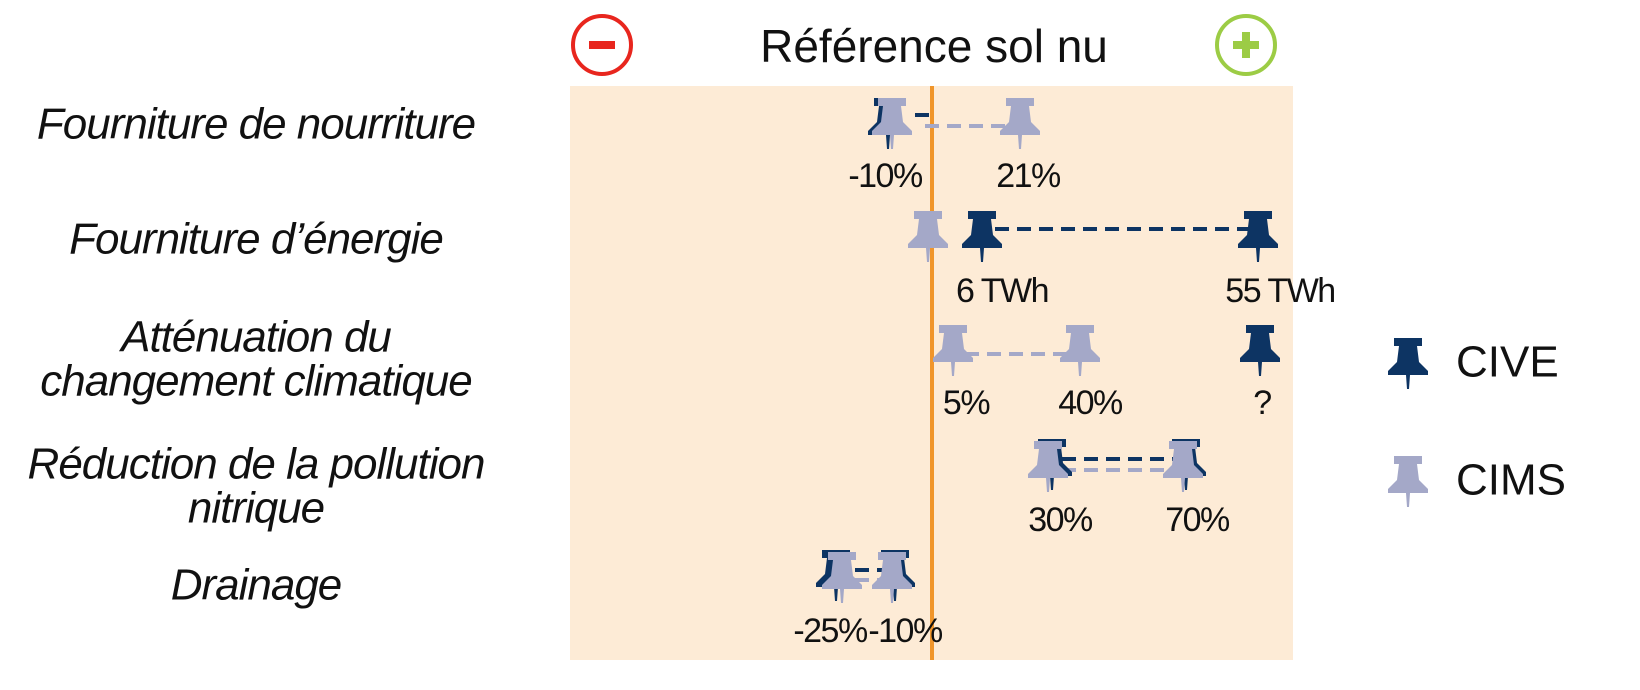  I want to click on legend-label: CIVE, so click(1507, 362).